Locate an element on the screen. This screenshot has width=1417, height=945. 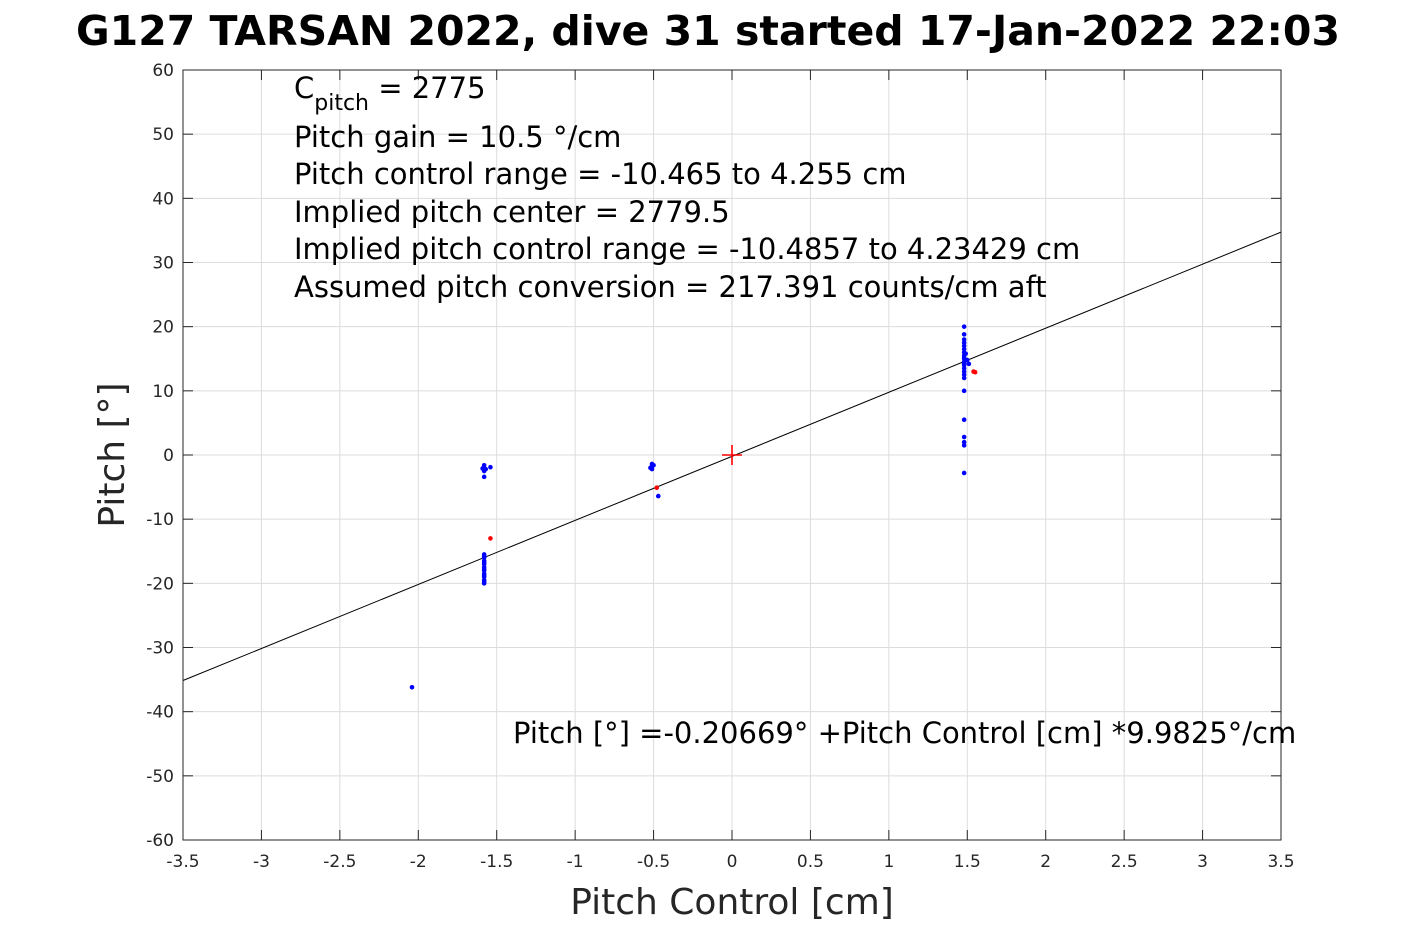
x-tick-label: 0.5 is located at coordinates (810, 862).